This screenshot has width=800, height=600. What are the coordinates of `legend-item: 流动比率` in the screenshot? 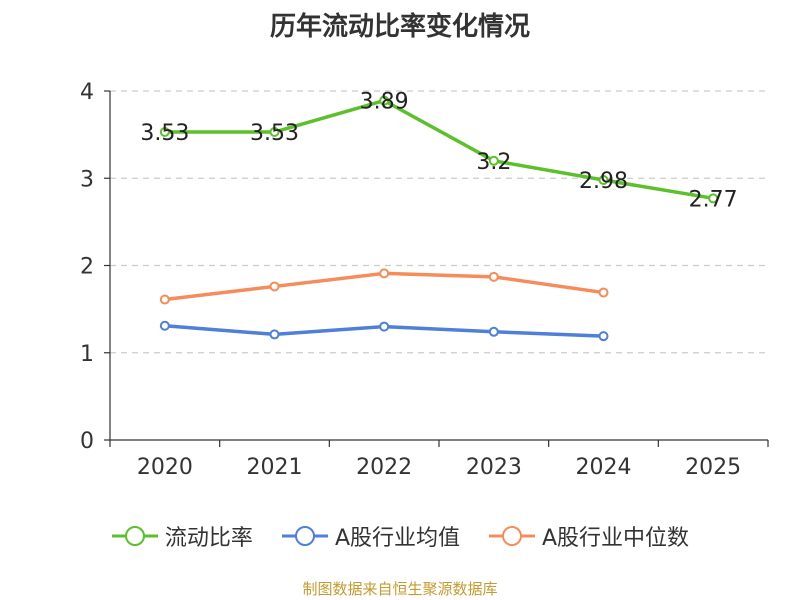 It's located at (182, 536).